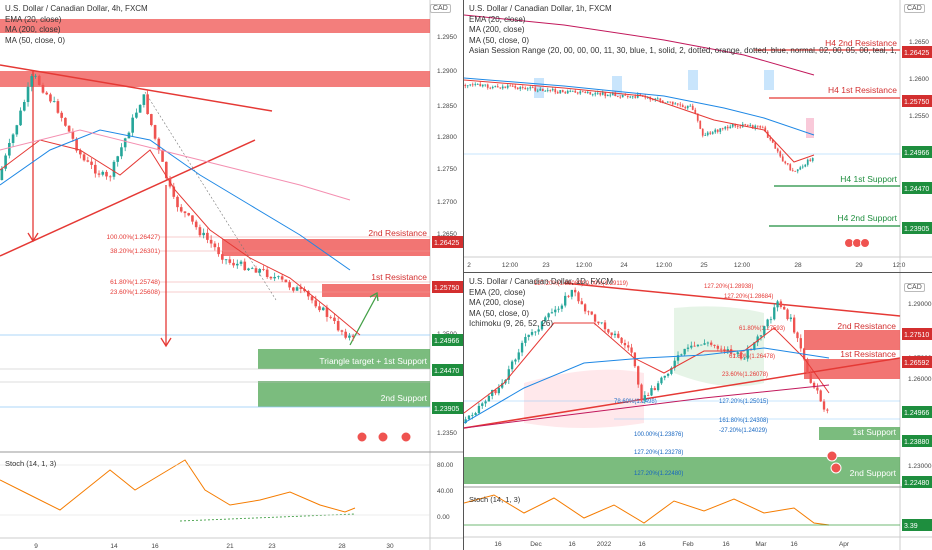 The width and height of the screenshot is (932, 550). What do you see at coordinates (743, 431) in the screenshot?
I see `fib-label: -27.20%(1.24029)` at bounding box center [743, 431].